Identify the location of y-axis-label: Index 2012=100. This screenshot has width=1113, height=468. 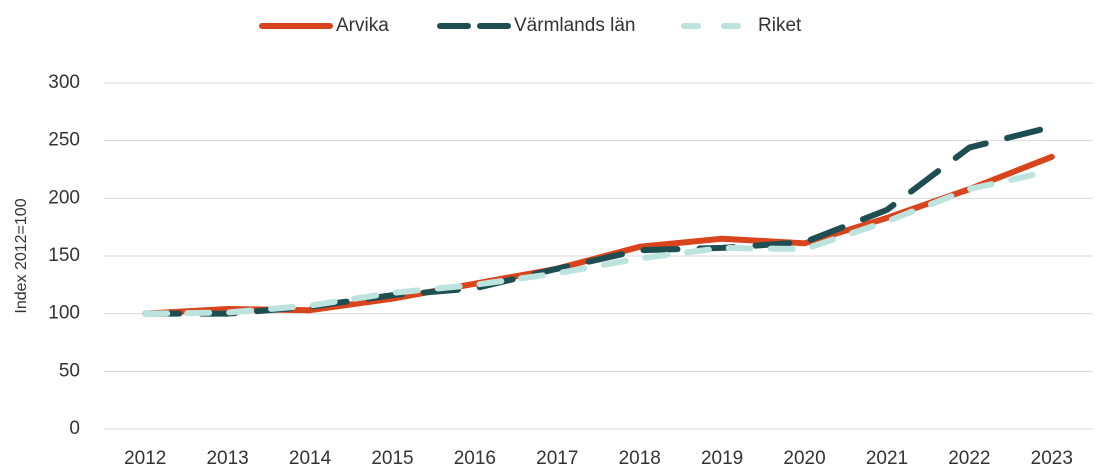
(21, 255).